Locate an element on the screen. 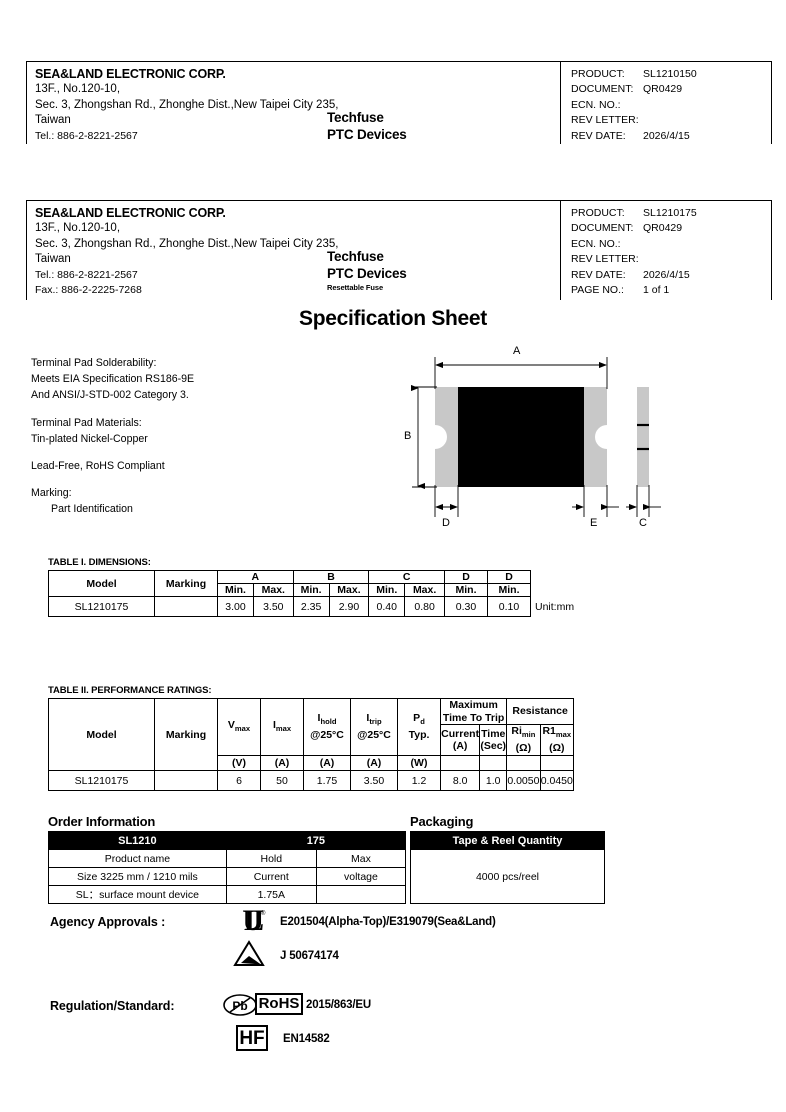  meta-value: QR0429 is located at coordinates (663, 89).